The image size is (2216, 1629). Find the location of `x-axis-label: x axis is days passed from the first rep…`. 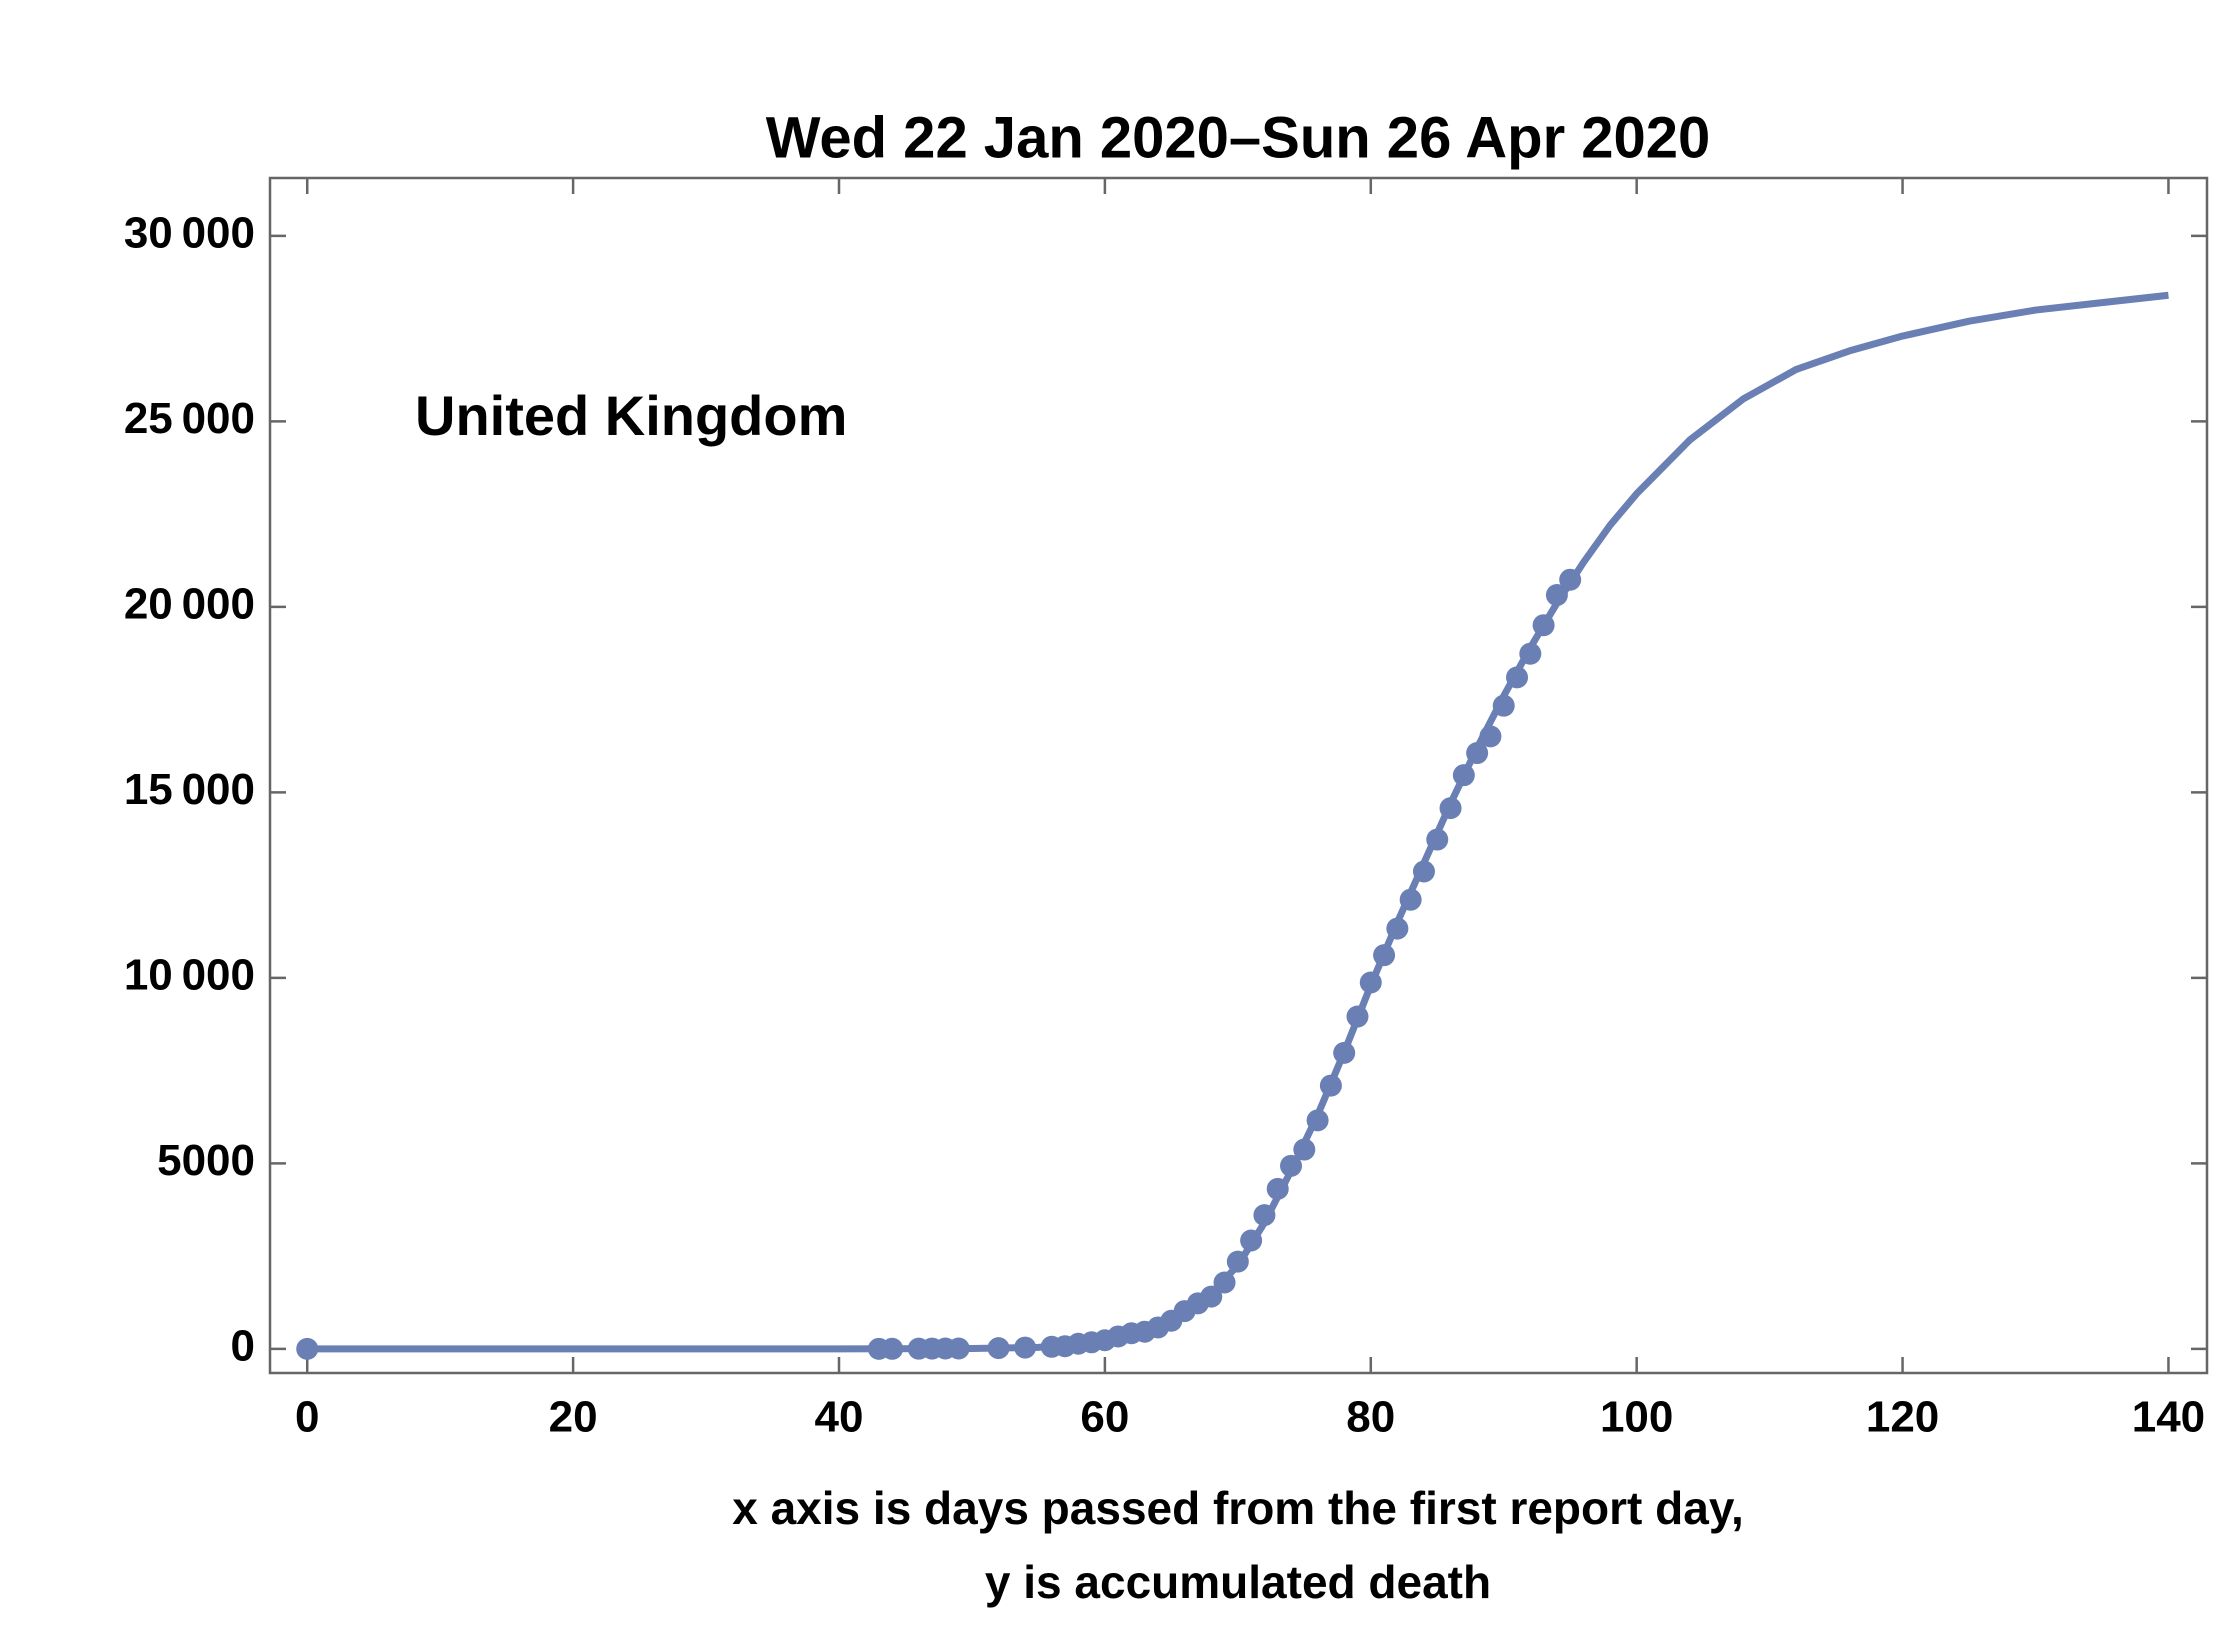

x-axis-label: x axis is days passed from the first rep… is located at coordinates (1238, 1508).